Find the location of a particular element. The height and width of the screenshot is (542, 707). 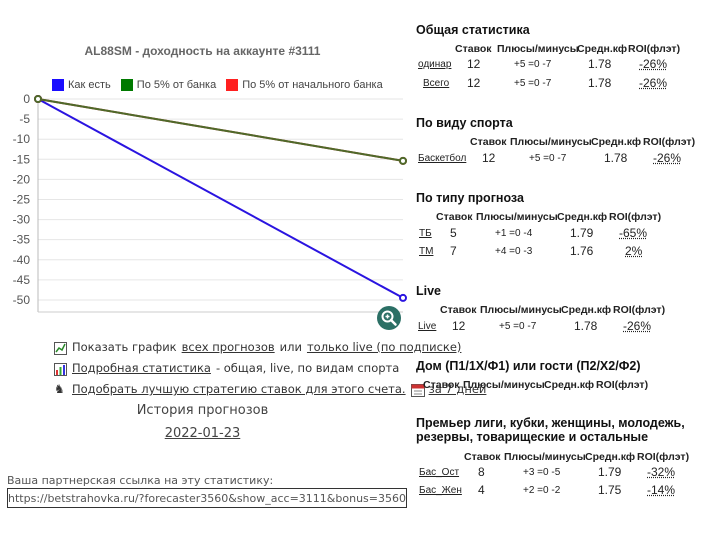

plus-minus-value: +4 =0 -3 is located at coordinates (513, 251).